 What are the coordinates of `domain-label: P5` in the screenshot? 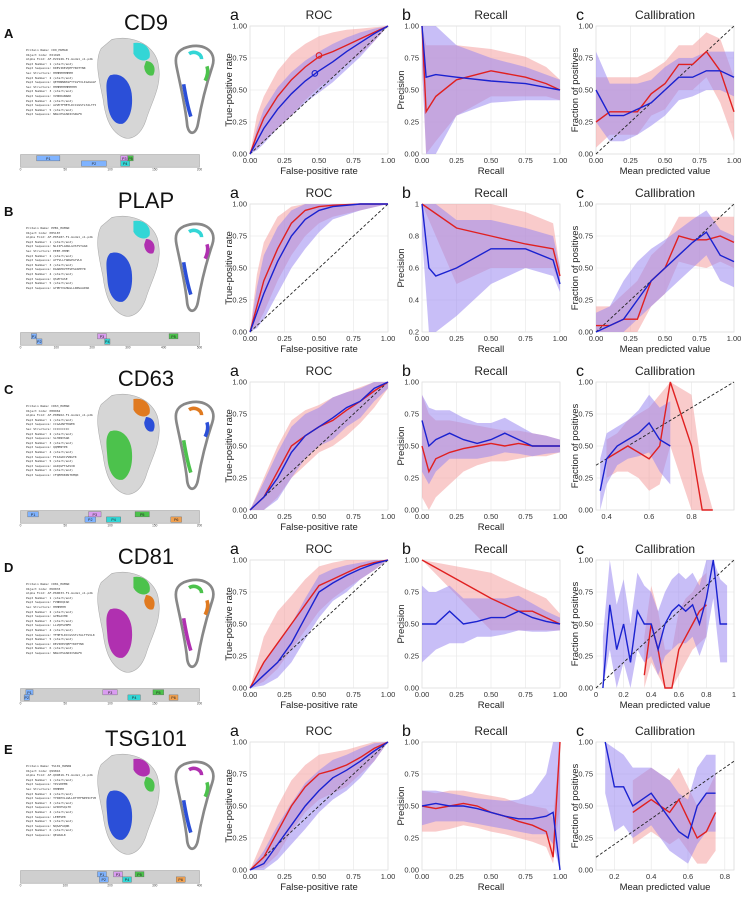 It's located at (142, 515).